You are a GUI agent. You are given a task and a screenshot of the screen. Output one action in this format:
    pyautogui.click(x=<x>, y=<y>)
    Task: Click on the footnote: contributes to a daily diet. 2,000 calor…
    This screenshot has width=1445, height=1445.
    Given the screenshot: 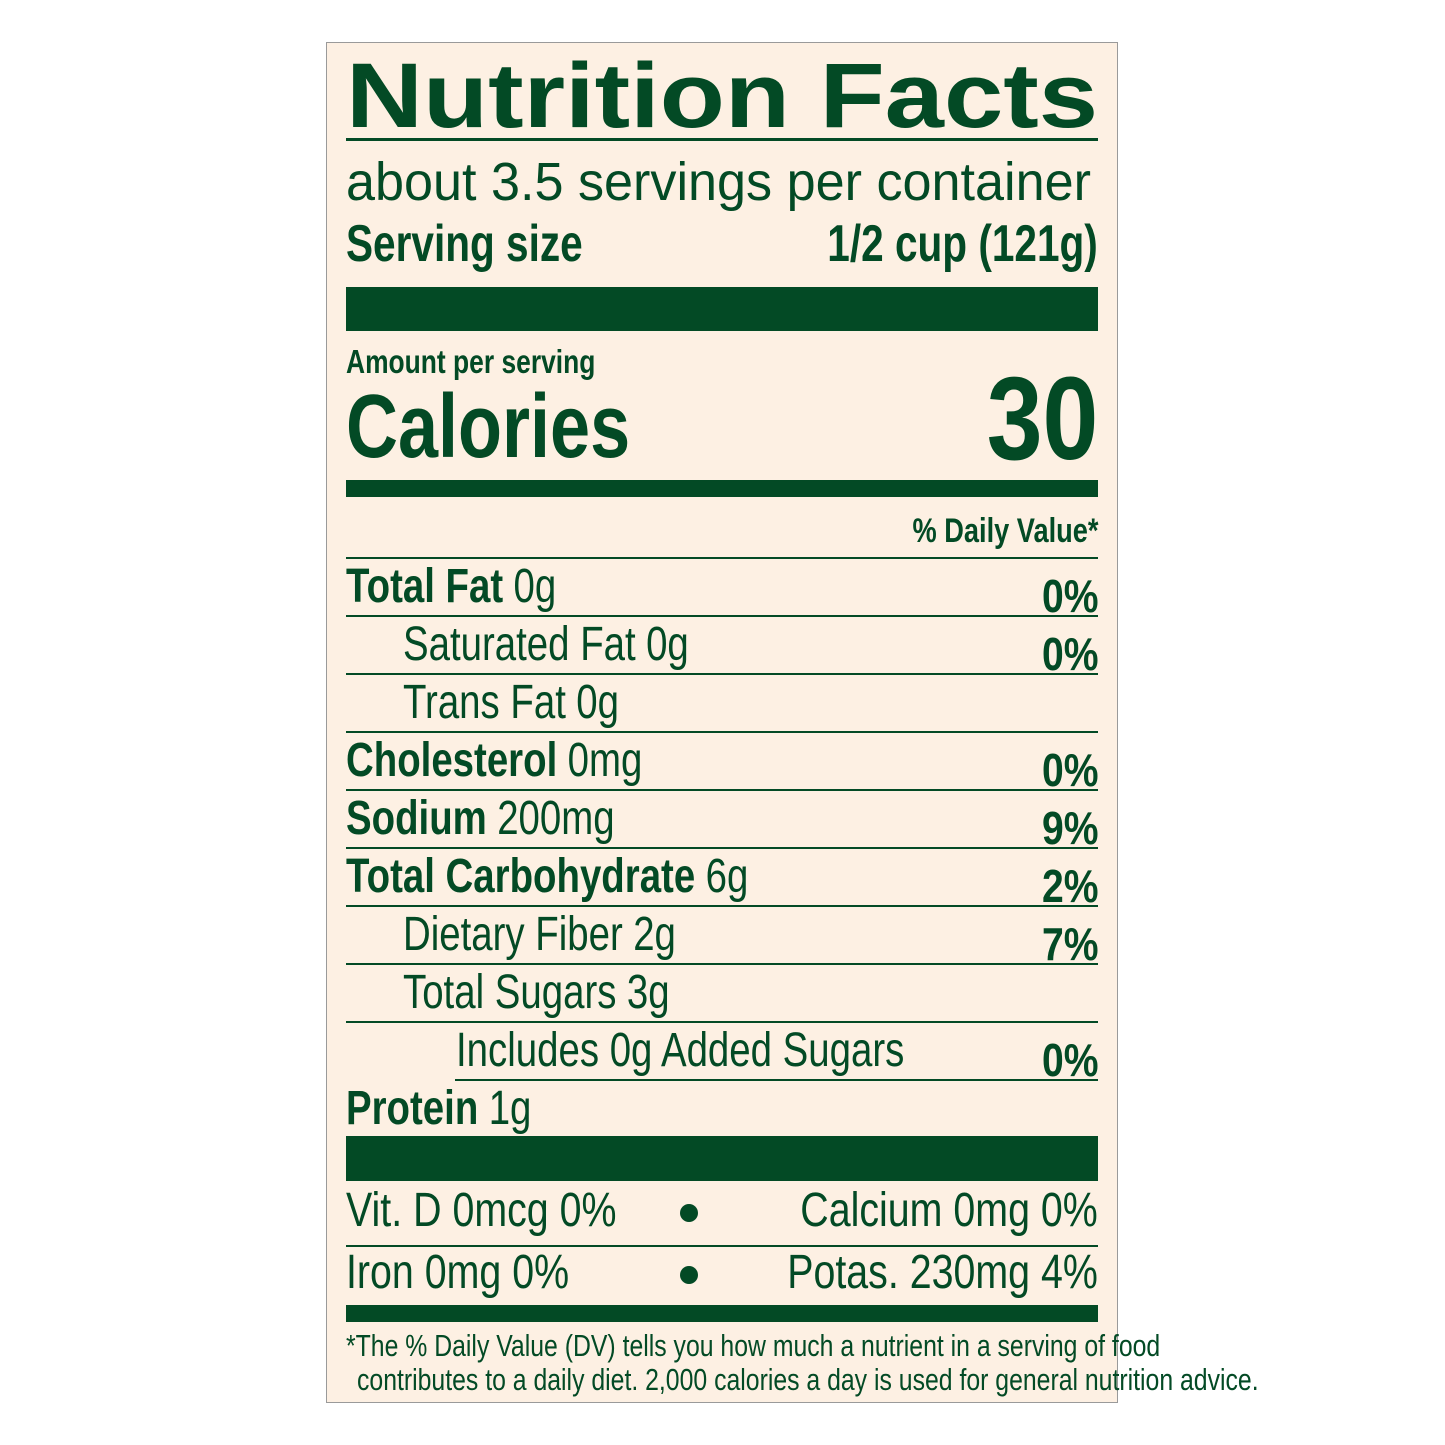 What is the action you would take?
    pyautogui.click(x=808, y=1379)
    